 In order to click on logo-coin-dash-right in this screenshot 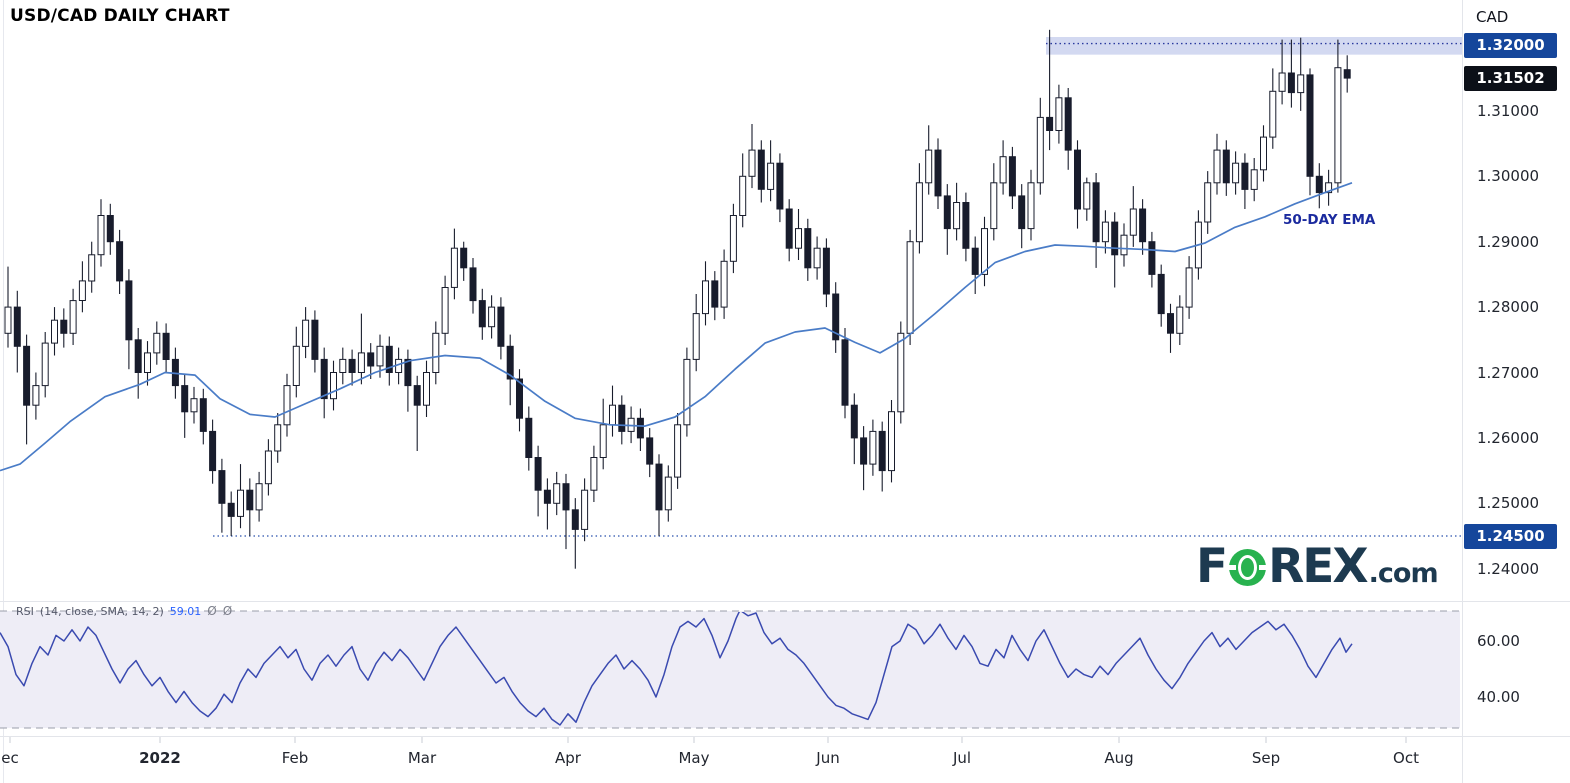, I will do `click(1263, 567)`.